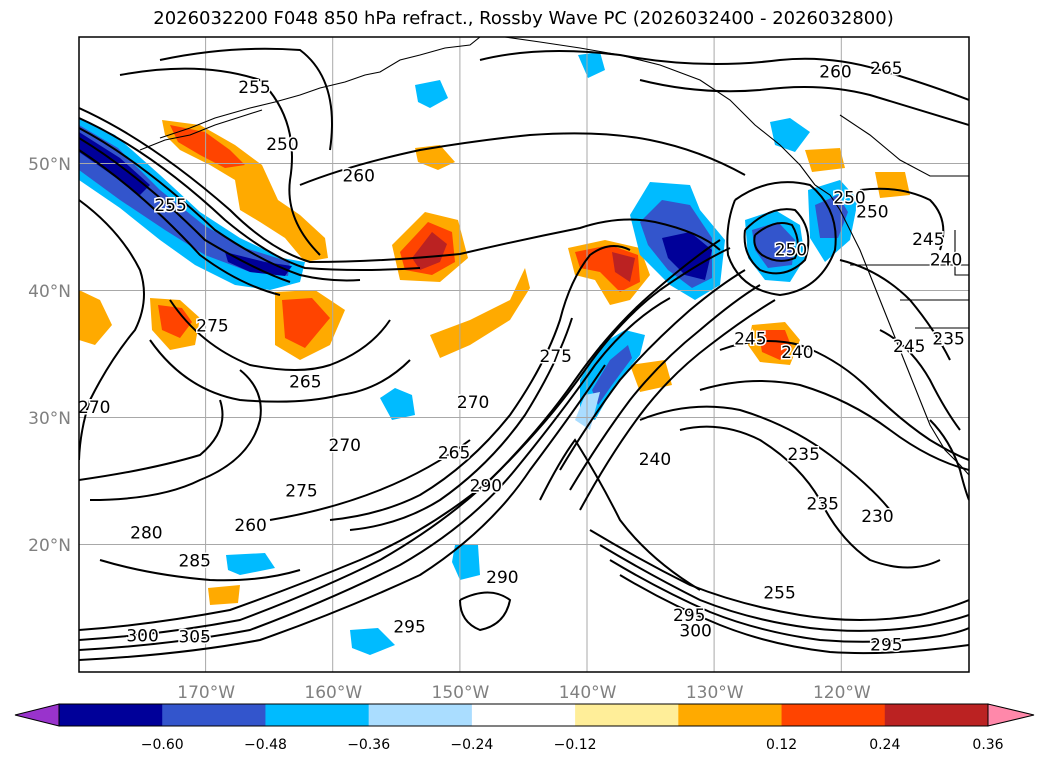  I want to click on colorbar-max-extend, so click(1011, 715).